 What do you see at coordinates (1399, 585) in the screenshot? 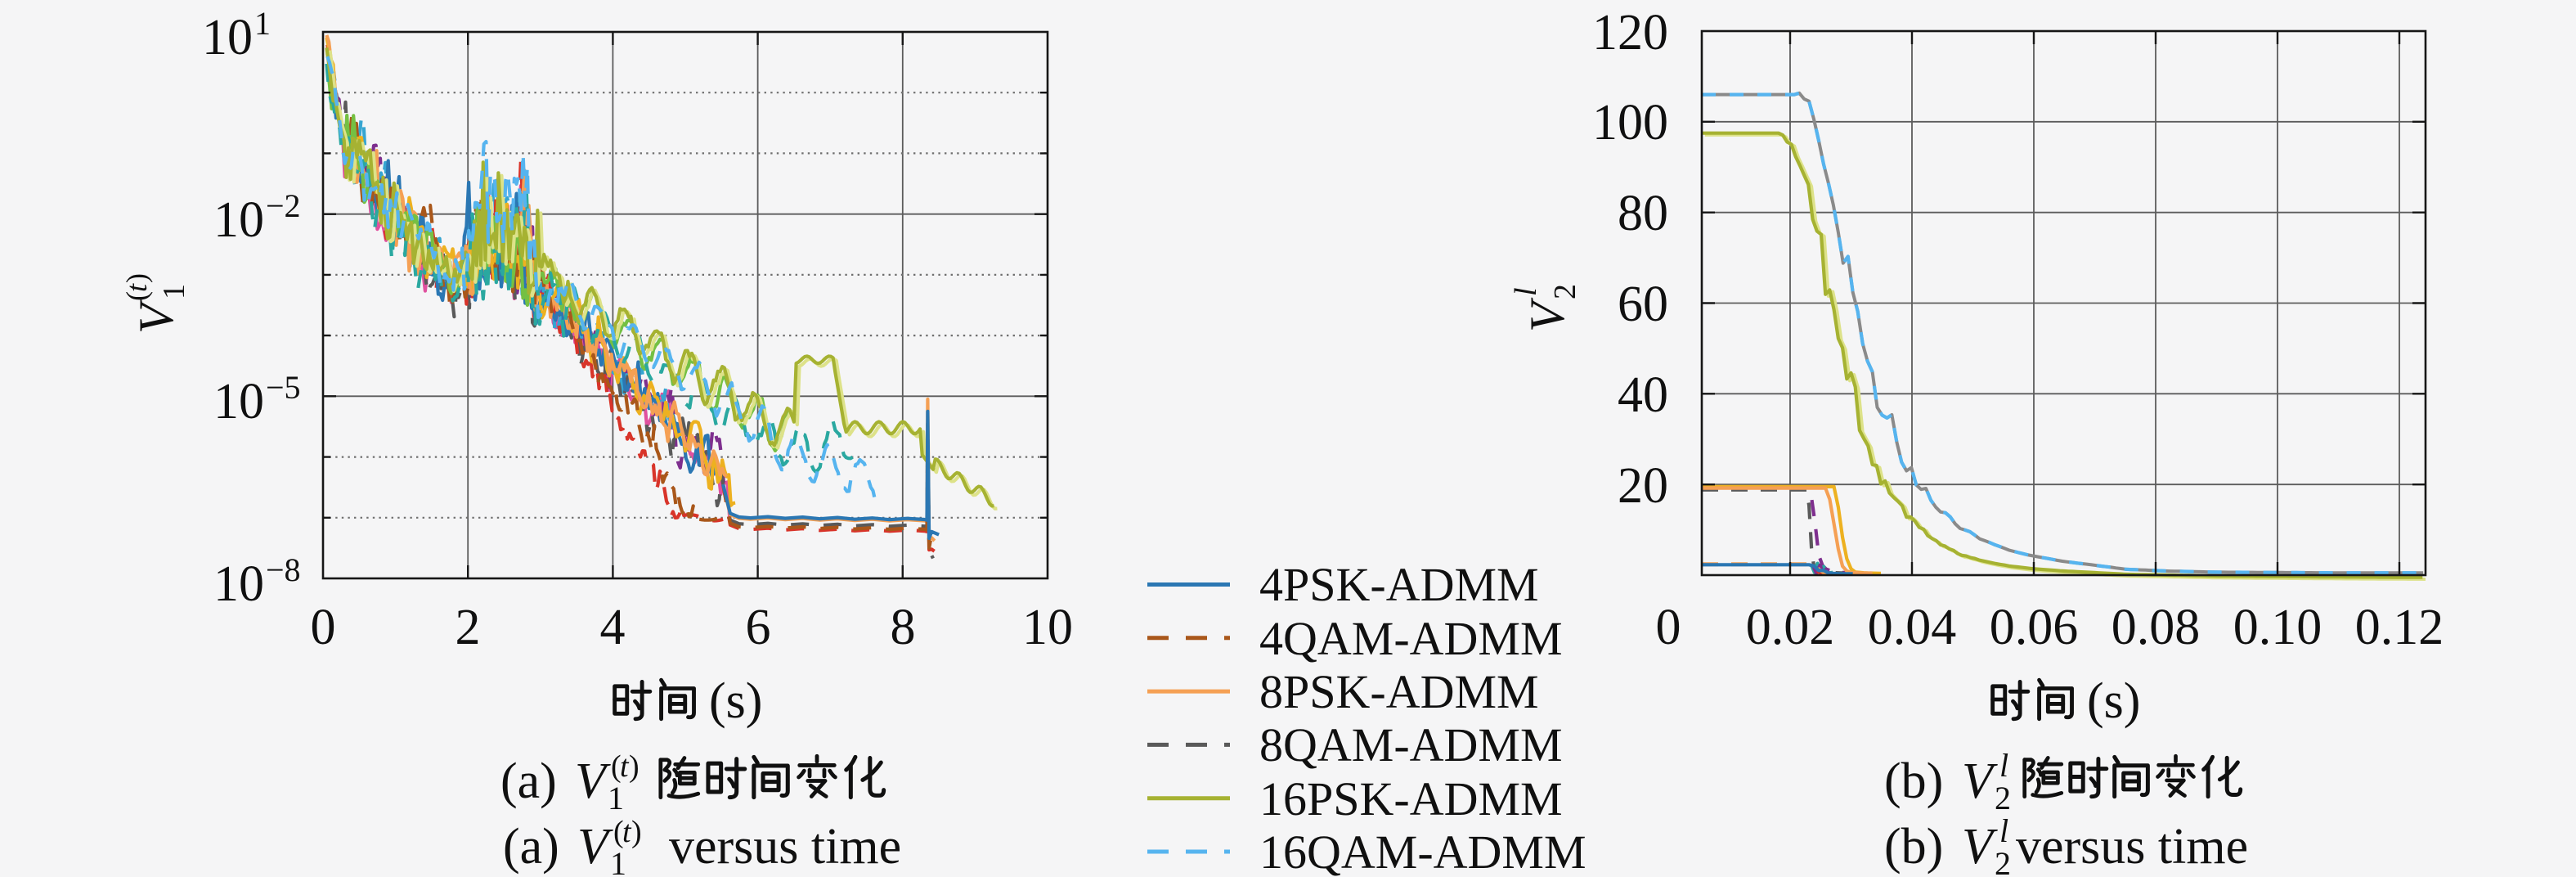
I see `svg-text: 4PSK-ADMM` at bounding box center [1399, 585].